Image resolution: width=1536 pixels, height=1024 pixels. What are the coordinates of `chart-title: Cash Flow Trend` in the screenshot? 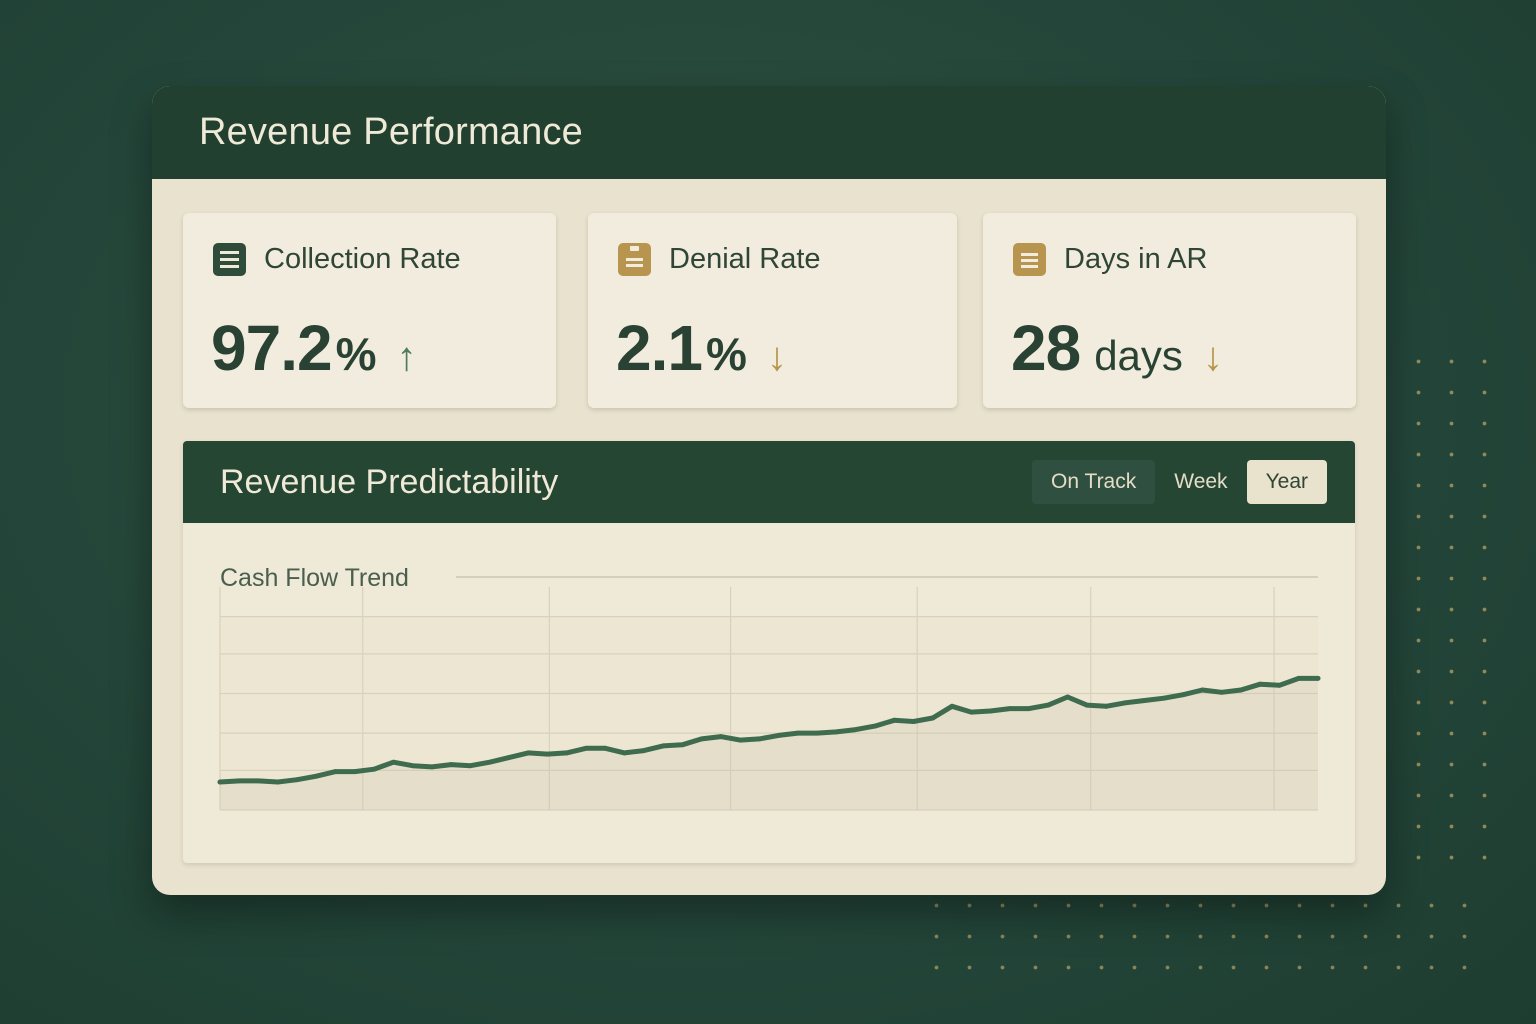 It's located at (314, 578).